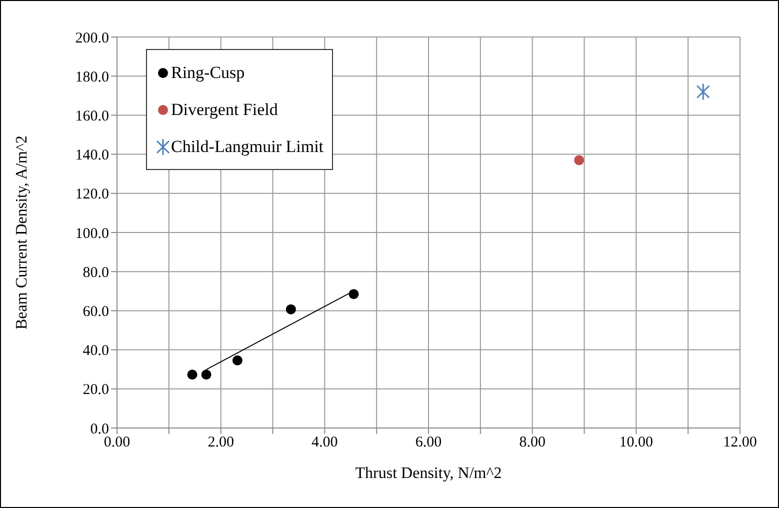 The width and height of the screenshot is (779, 508). Describe the element at coordinates (208, 73) in the screenshot. I see `legend-label: Ring-Cusp` at that location.